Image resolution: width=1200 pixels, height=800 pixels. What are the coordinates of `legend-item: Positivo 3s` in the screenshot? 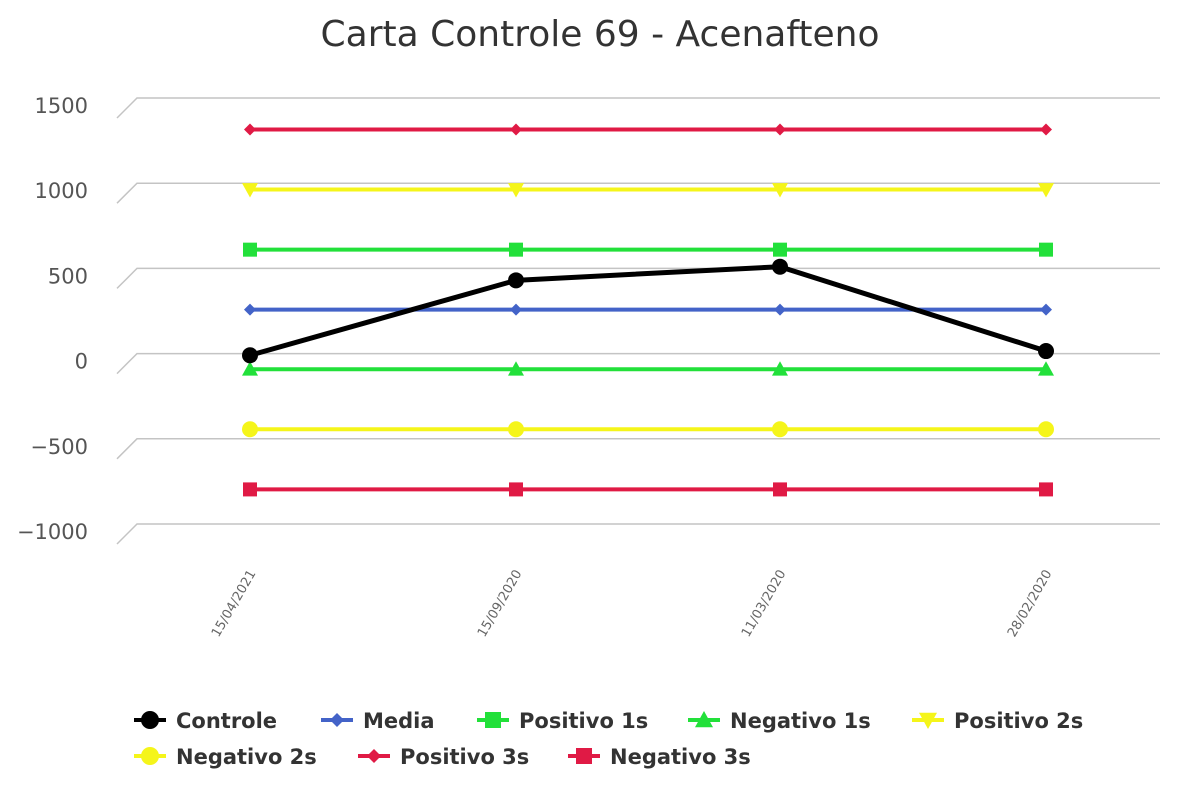 It's located at (443, 757).